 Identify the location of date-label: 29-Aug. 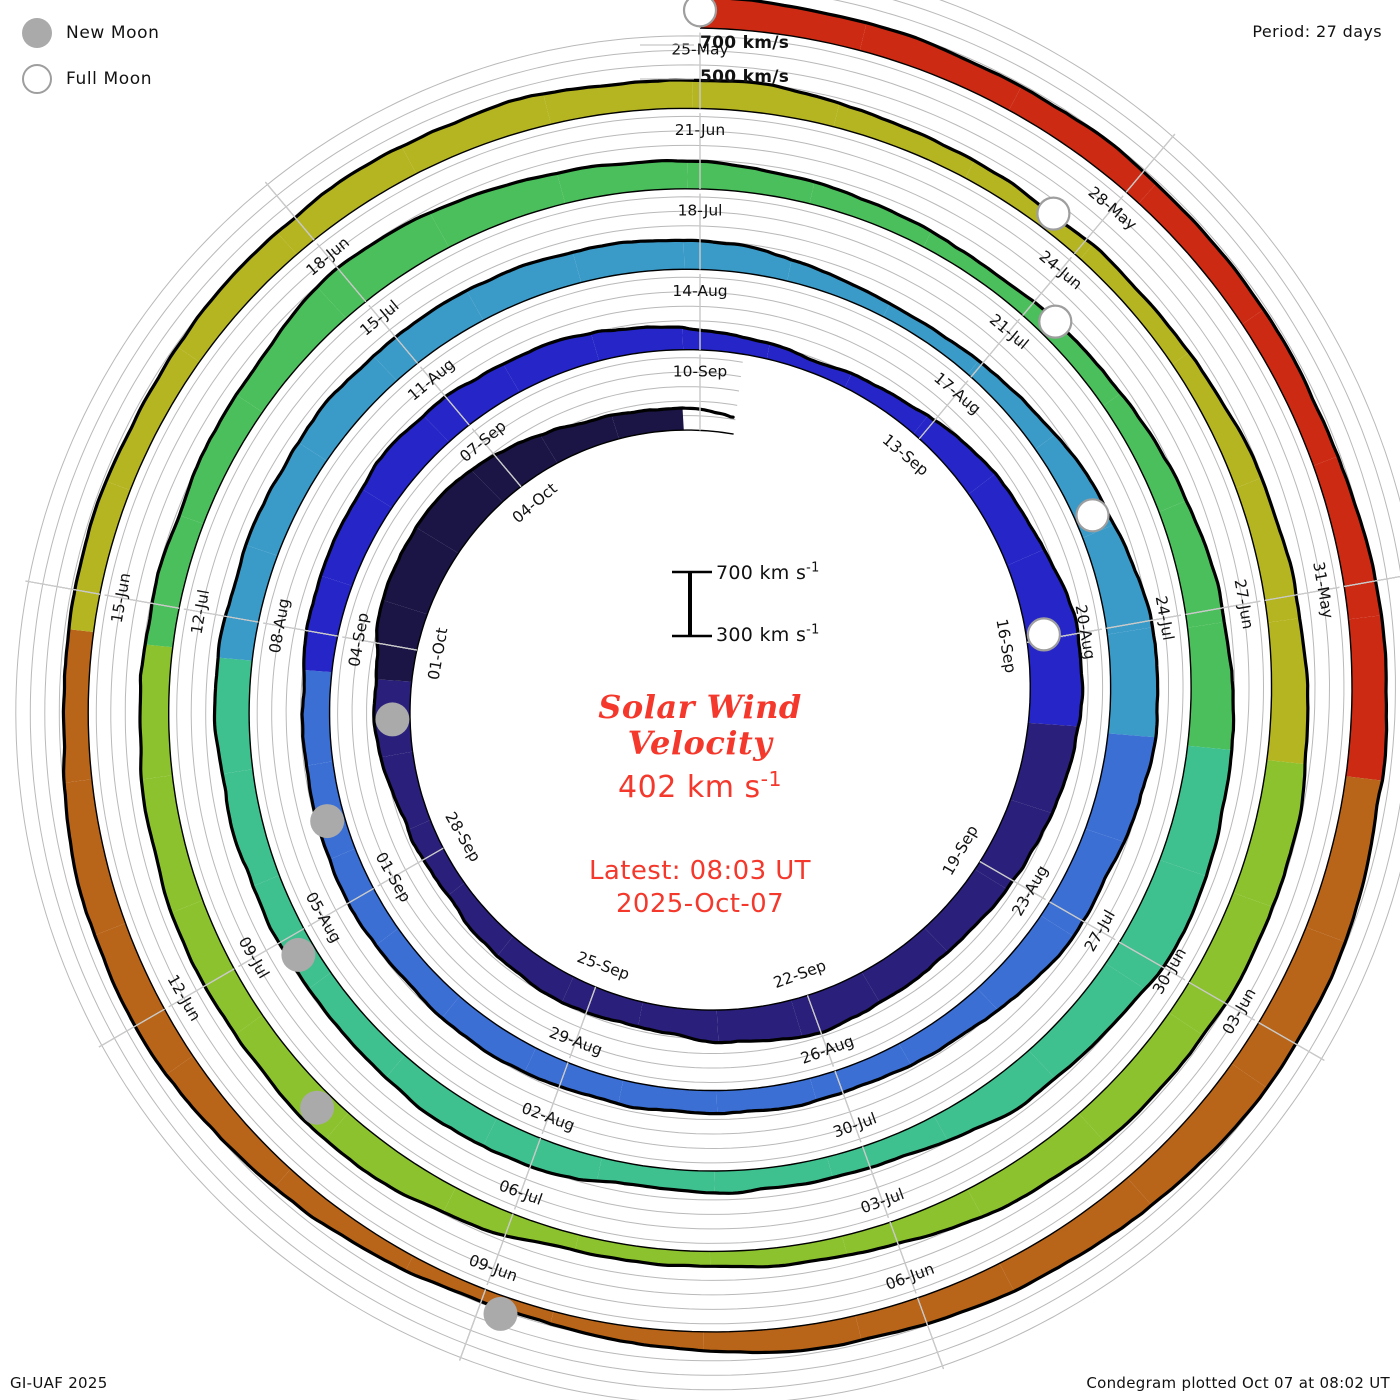
(576, 1042).